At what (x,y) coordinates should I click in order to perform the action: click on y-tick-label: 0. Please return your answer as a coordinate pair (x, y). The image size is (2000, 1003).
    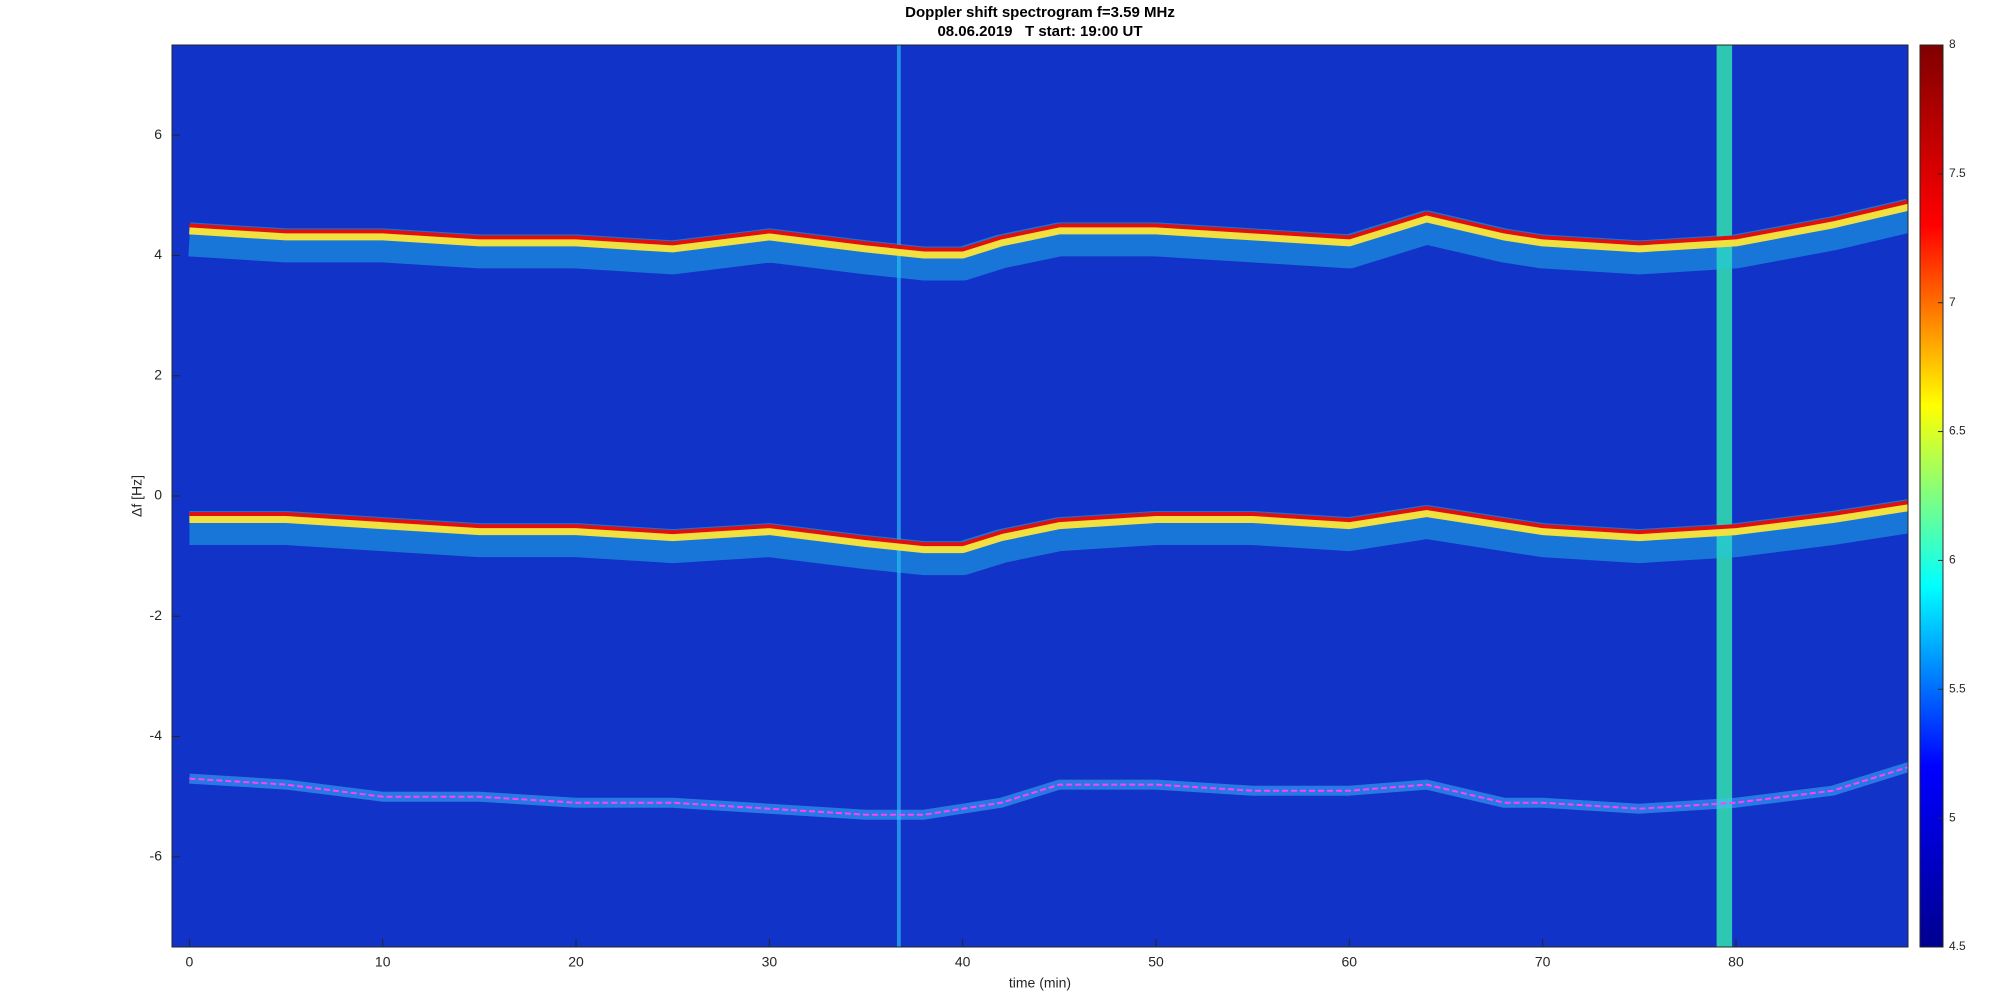
    Looking at the image, I should click on (158, 495).